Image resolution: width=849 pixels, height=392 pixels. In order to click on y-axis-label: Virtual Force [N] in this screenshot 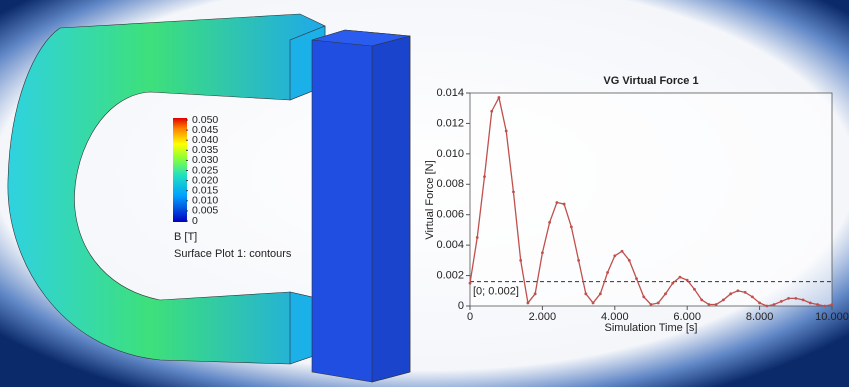, I will do `click(430, 199)`.